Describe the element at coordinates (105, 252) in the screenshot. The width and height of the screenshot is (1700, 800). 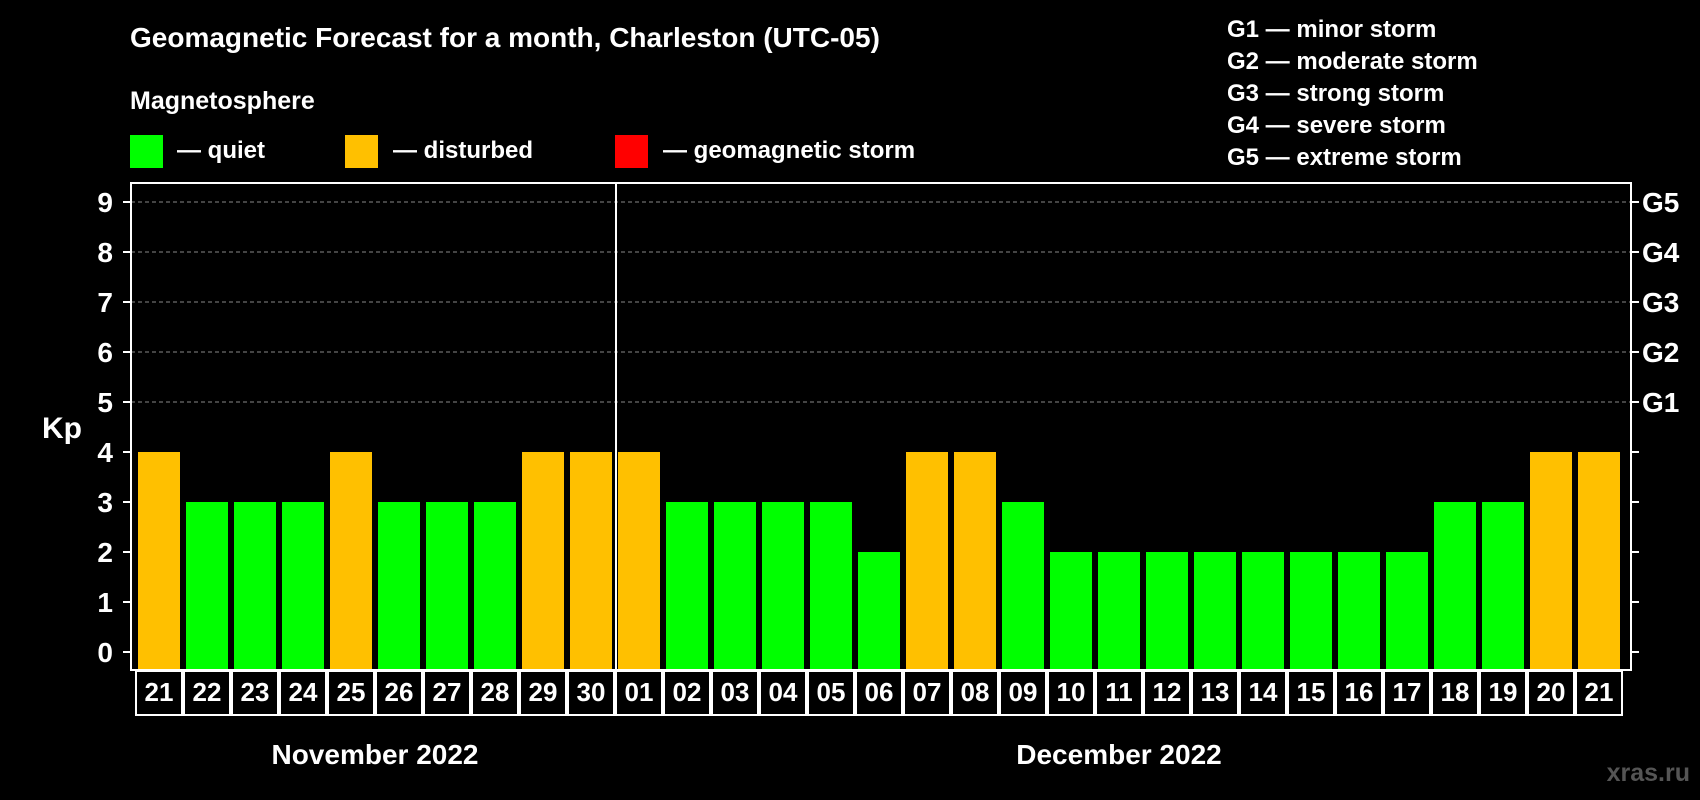
I see `y-tick-label: 8` at that location.